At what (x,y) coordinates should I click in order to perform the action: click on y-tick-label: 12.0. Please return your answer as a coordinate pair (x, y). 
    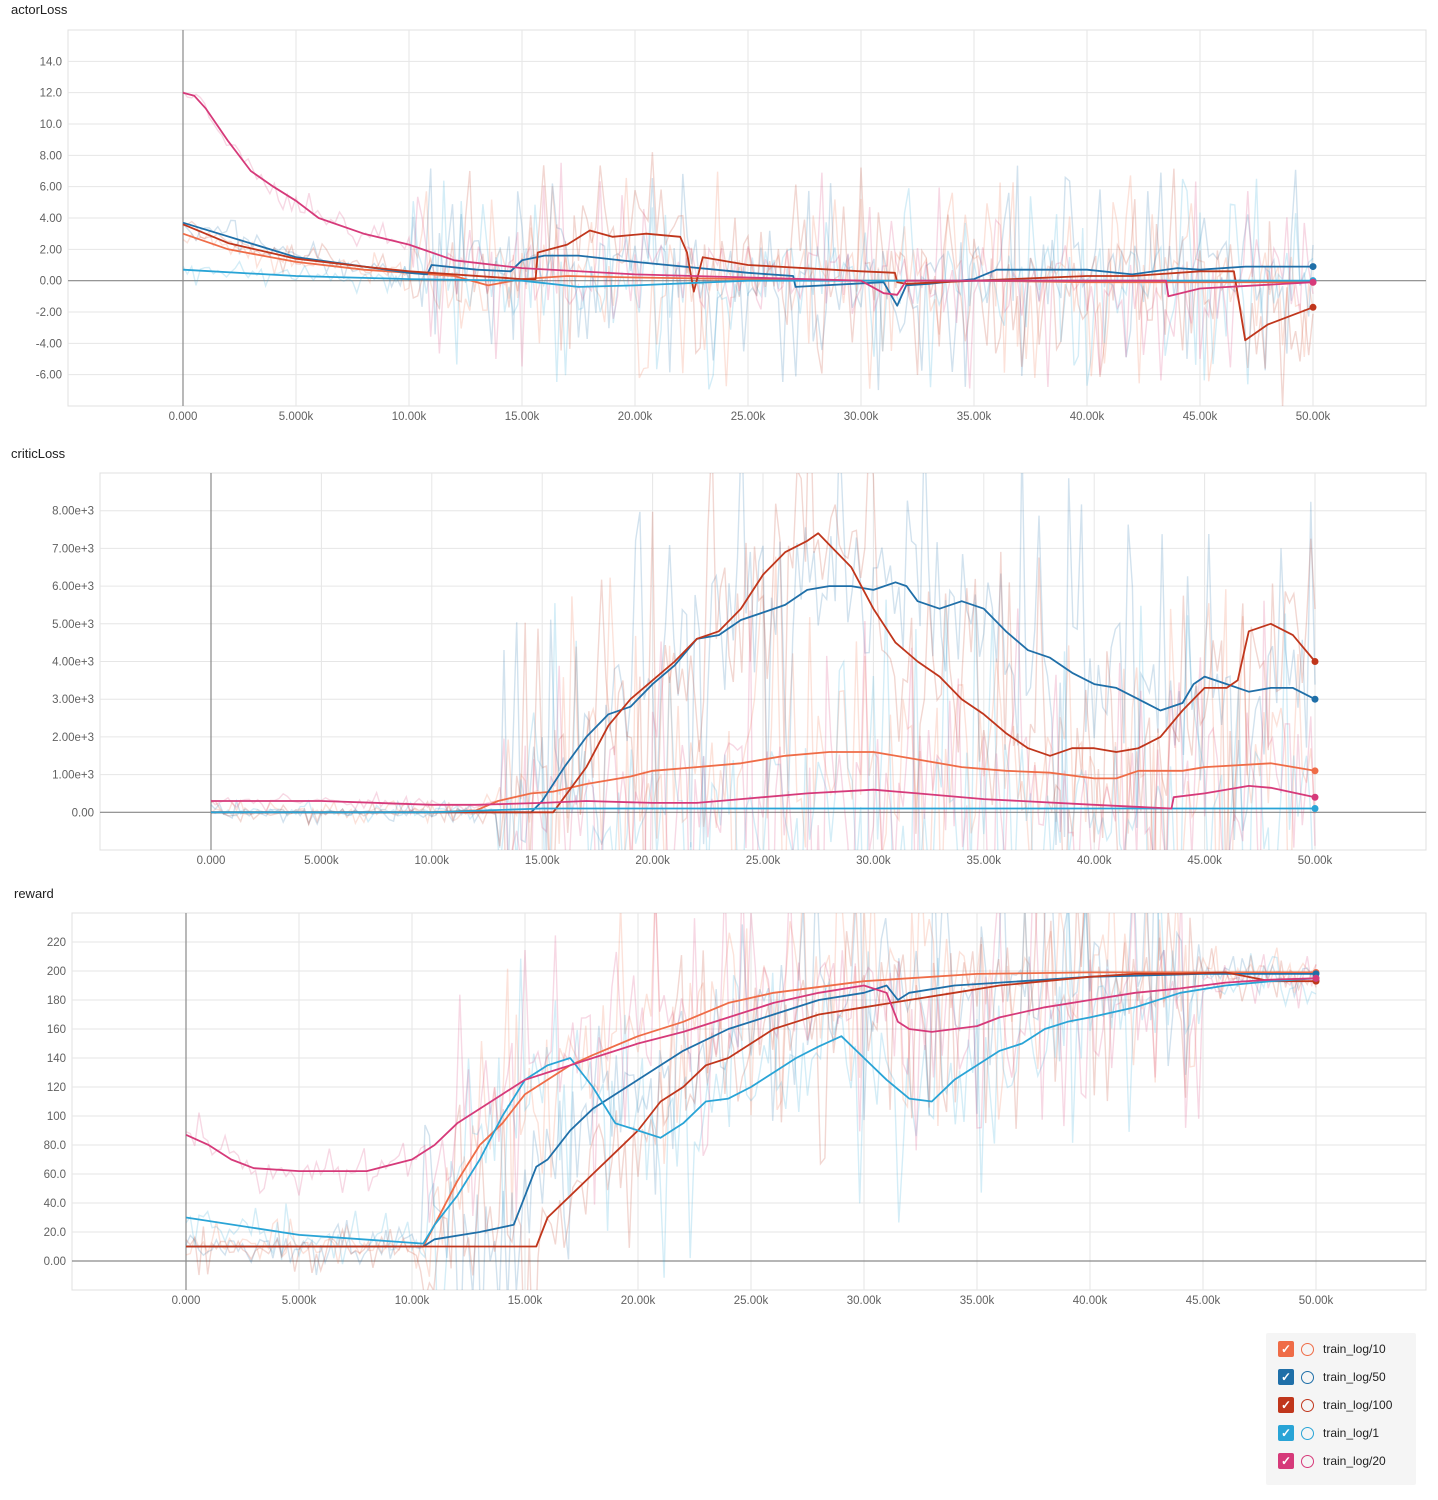
    Looking at the image, I should click on (51, 94).